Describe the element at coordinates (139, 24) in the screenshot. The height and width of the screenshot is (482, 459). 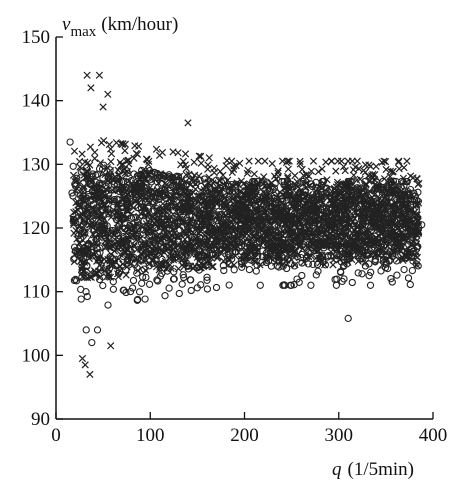
I see `y-axis-unit: (km/hour)` at that location.